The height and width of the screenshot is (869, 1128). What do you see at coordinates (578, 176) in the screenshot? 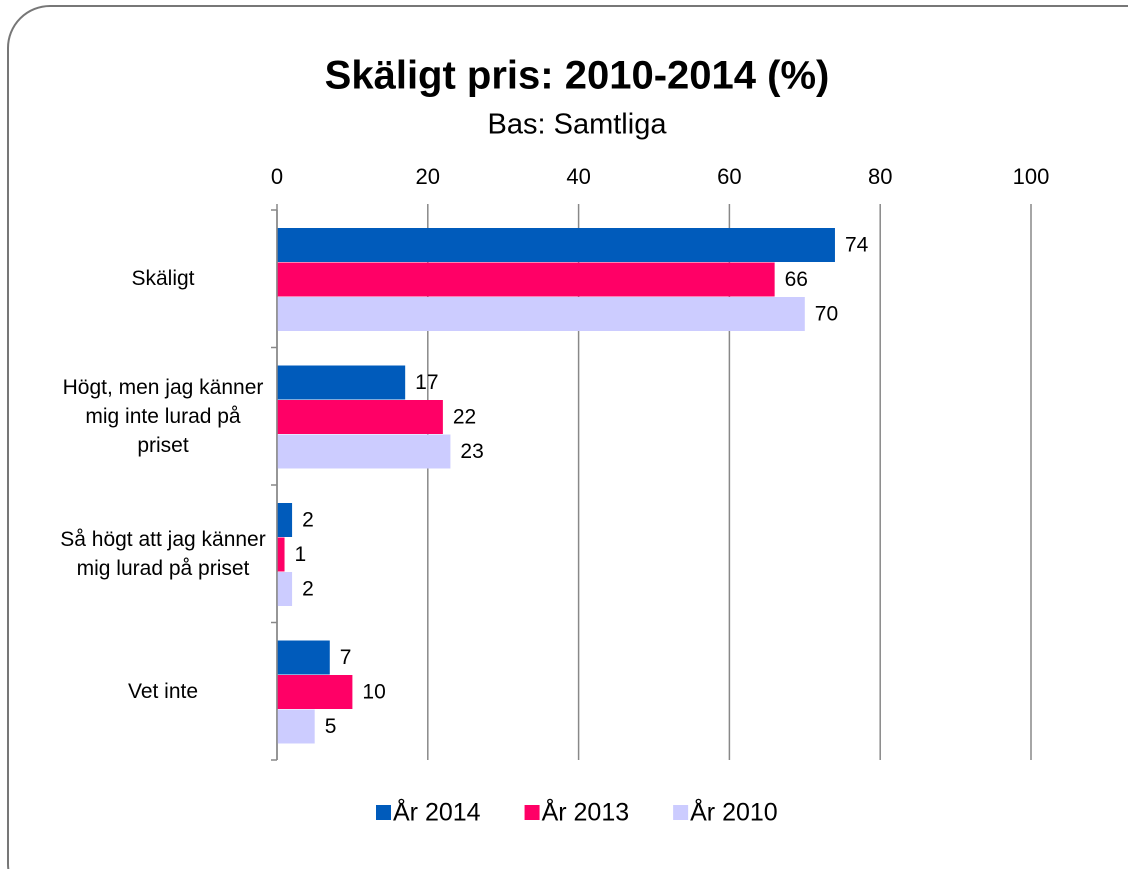
I see `x-tick-label: 40` at bounding box center [578, 176].